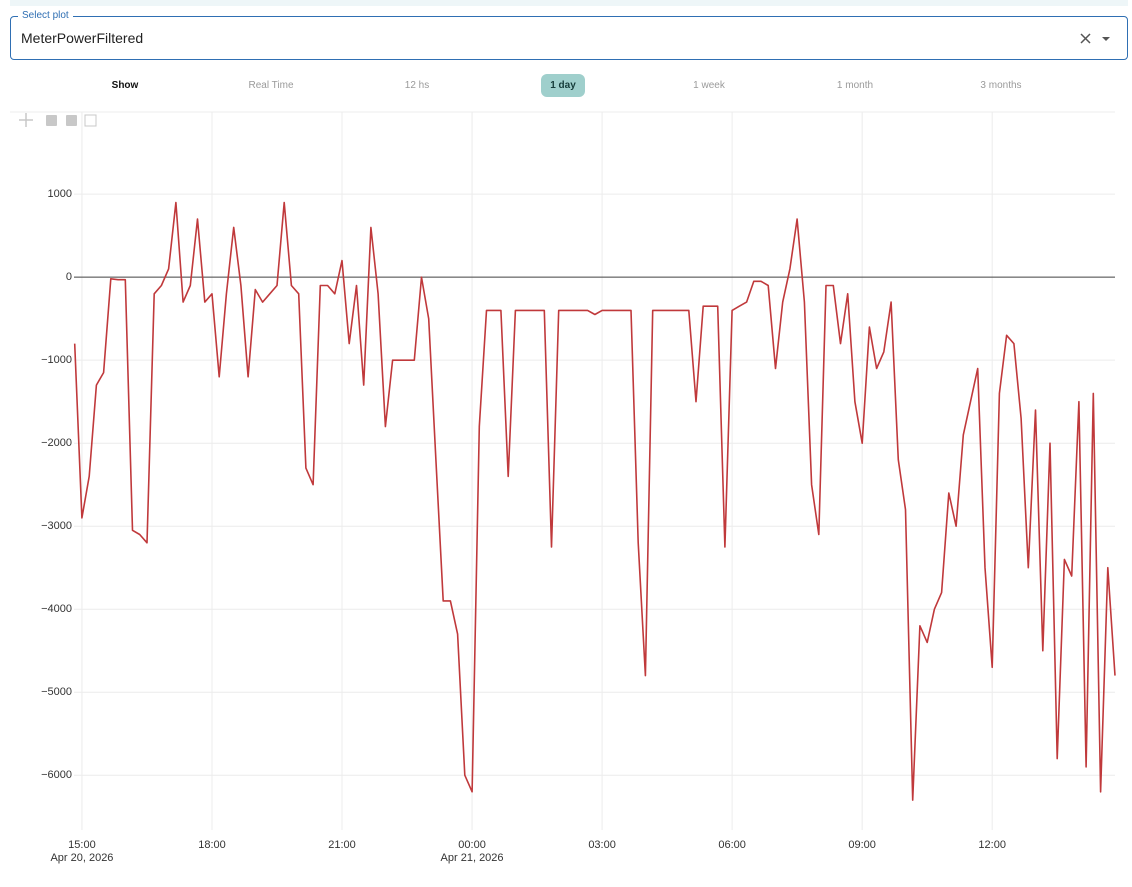 This screenshot has height=887, width=1132. What do you see at coordinates (58, 120) in the screenshot?
I see `modebar` at bounding box center [58, 120].